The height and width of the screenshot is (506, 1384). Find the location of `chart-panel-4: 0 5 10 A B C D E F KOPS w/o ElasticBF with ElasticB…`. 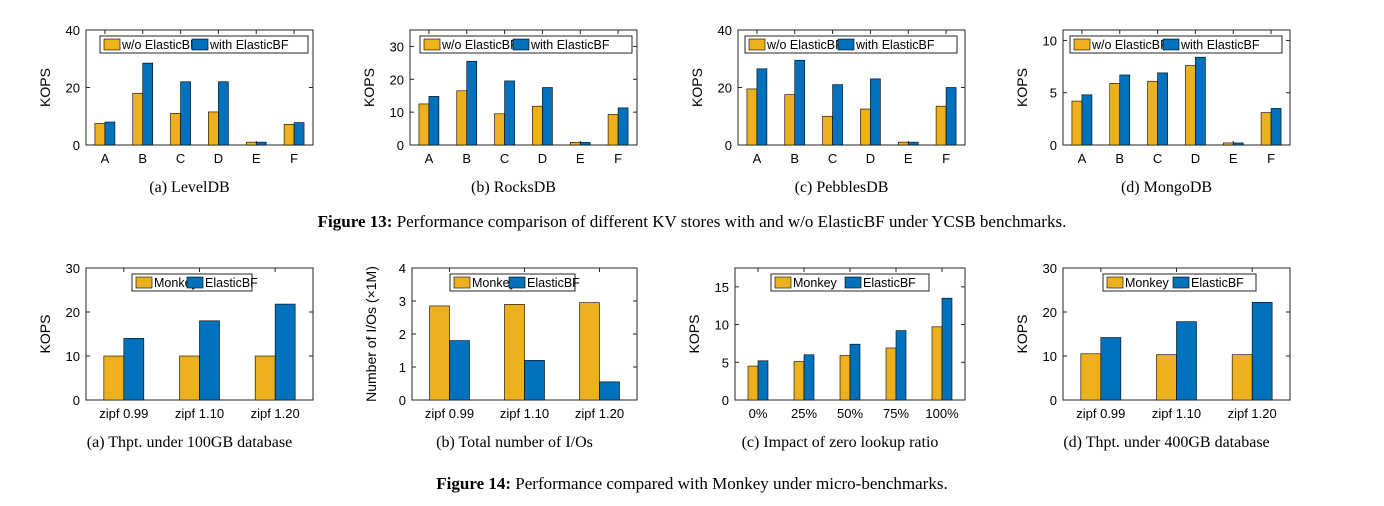

chart-panel-4: 0 5 10 A B C D E F KOPS w/o ElasticBF with ElasticB… is located at coordinates (1152, 112).